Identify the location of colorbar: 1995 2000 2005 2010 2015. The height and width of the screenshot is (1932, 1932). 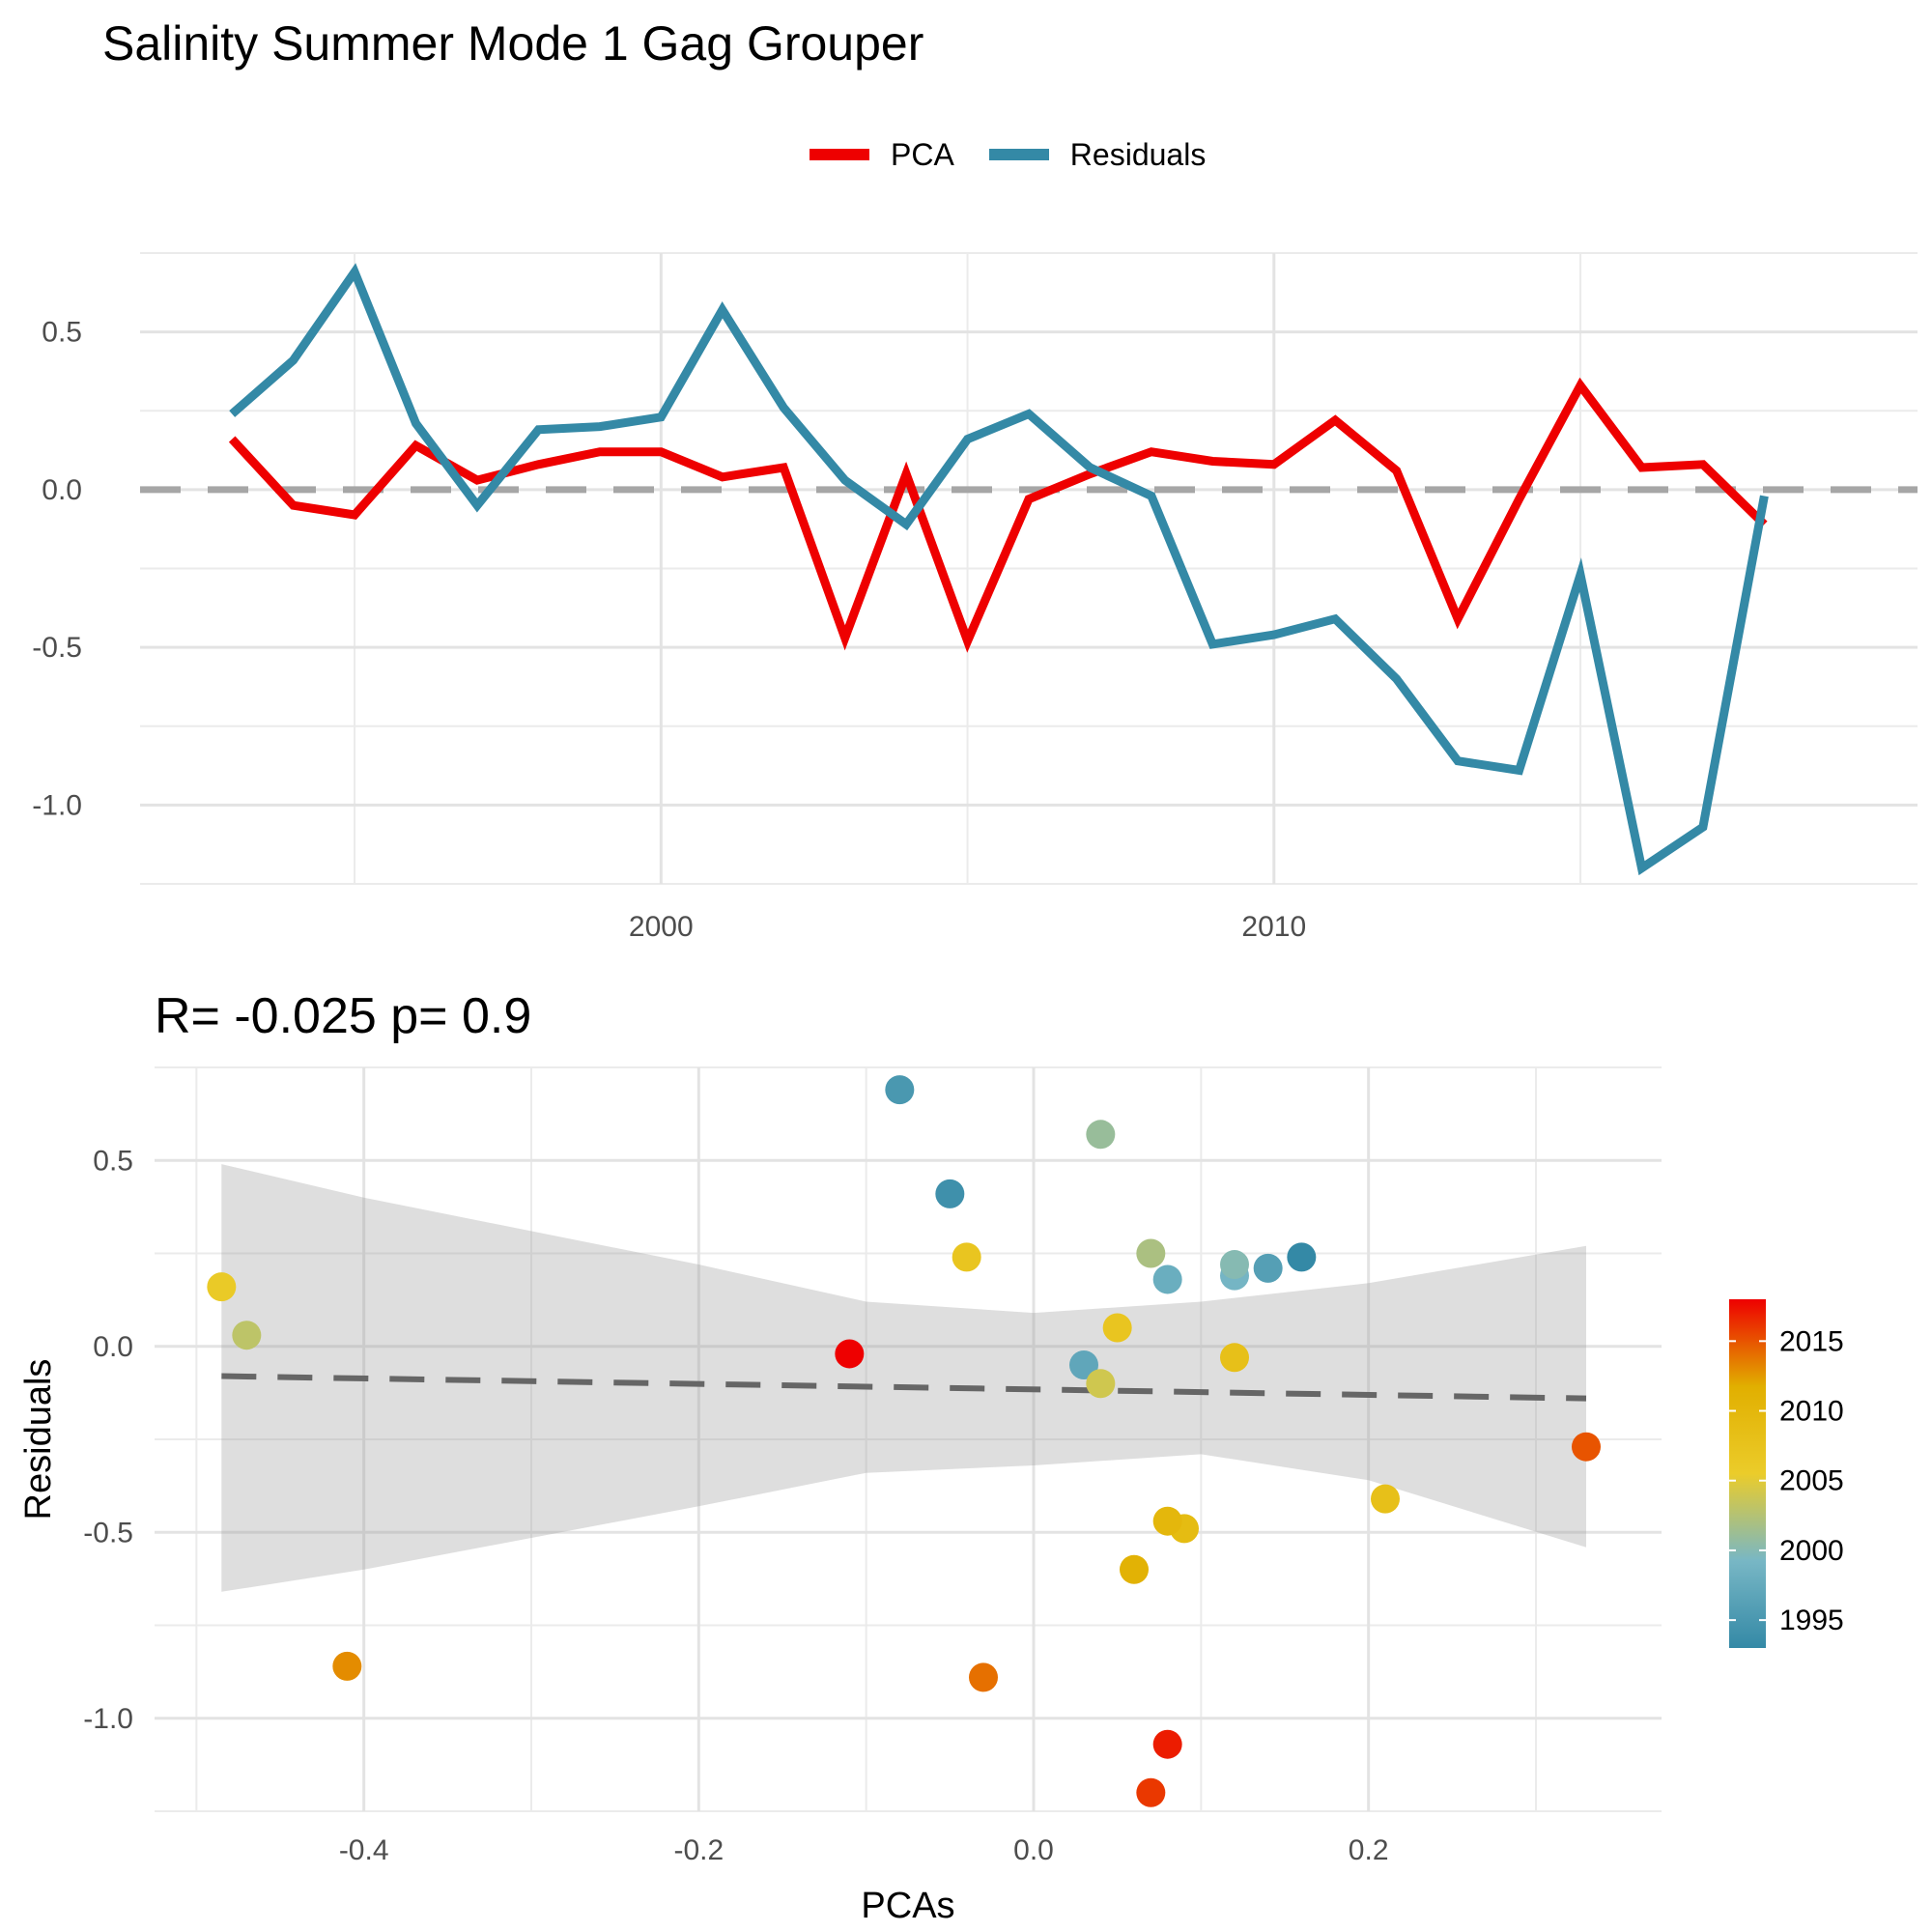
(1786, 1473).